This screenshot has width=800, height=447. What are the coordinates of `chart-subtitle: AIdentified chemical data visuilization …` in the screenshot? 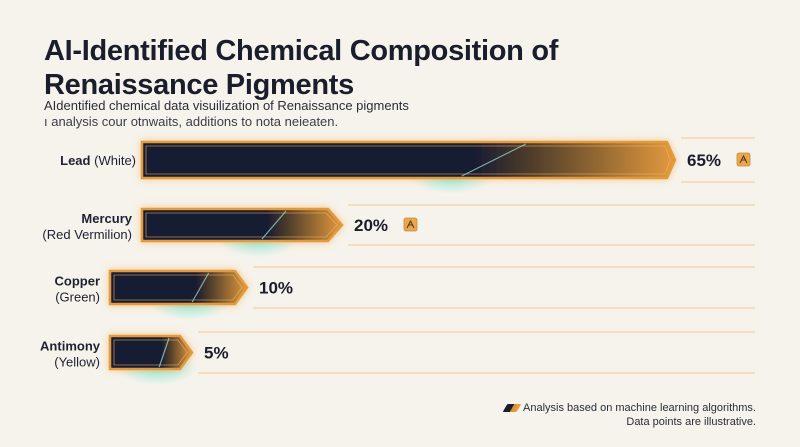 It's located at (254, 114).